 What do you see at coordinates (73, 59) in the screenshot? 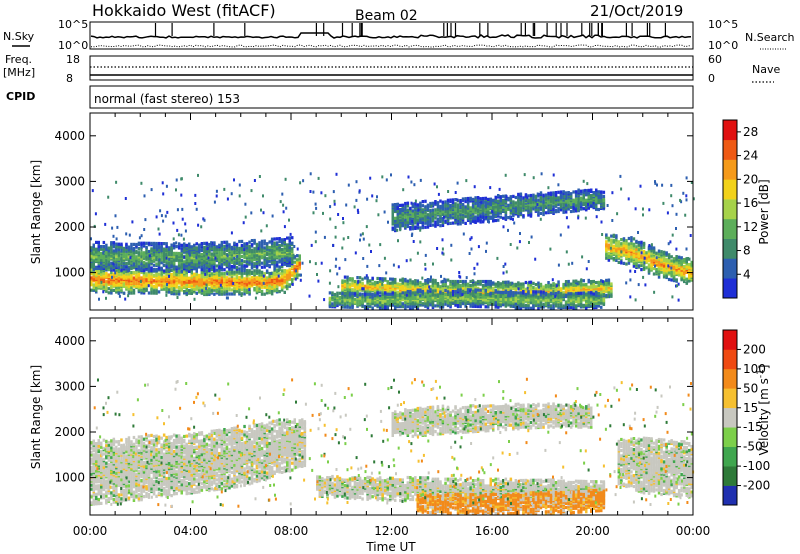
I see `freq-tick-high: 18` at bounding box center [73, 59].